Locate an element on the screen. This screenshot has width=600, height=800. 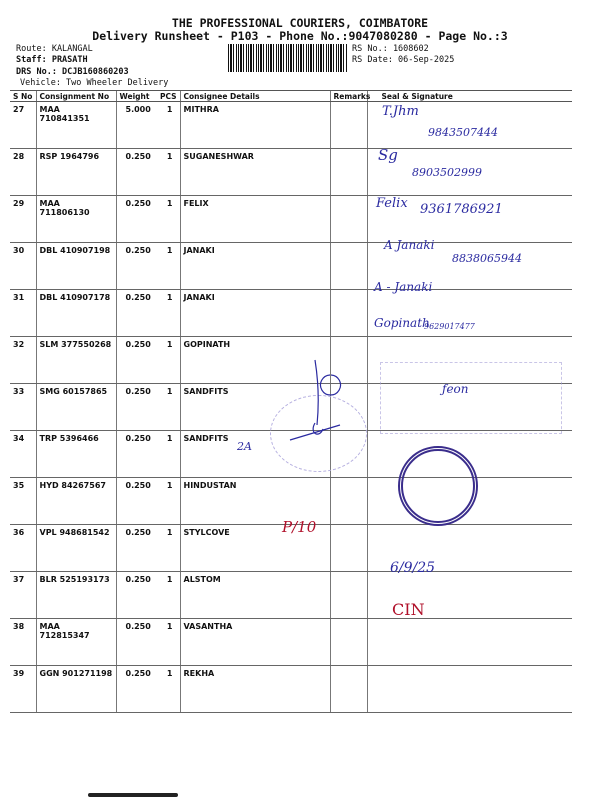
sno: 32 is located at coordinates (23, 360).